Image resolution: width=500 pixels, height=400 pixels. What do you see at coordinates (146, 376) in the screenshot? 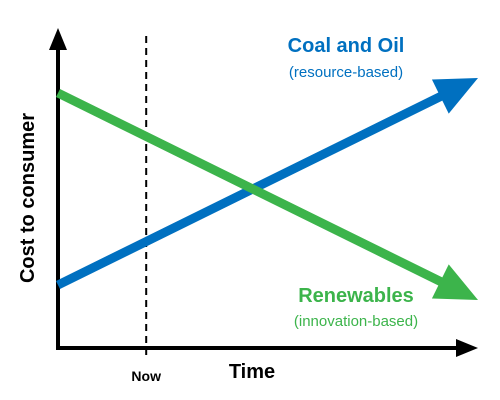
I see `x-tick-label-now: Now` at bounding box center [146, 376].